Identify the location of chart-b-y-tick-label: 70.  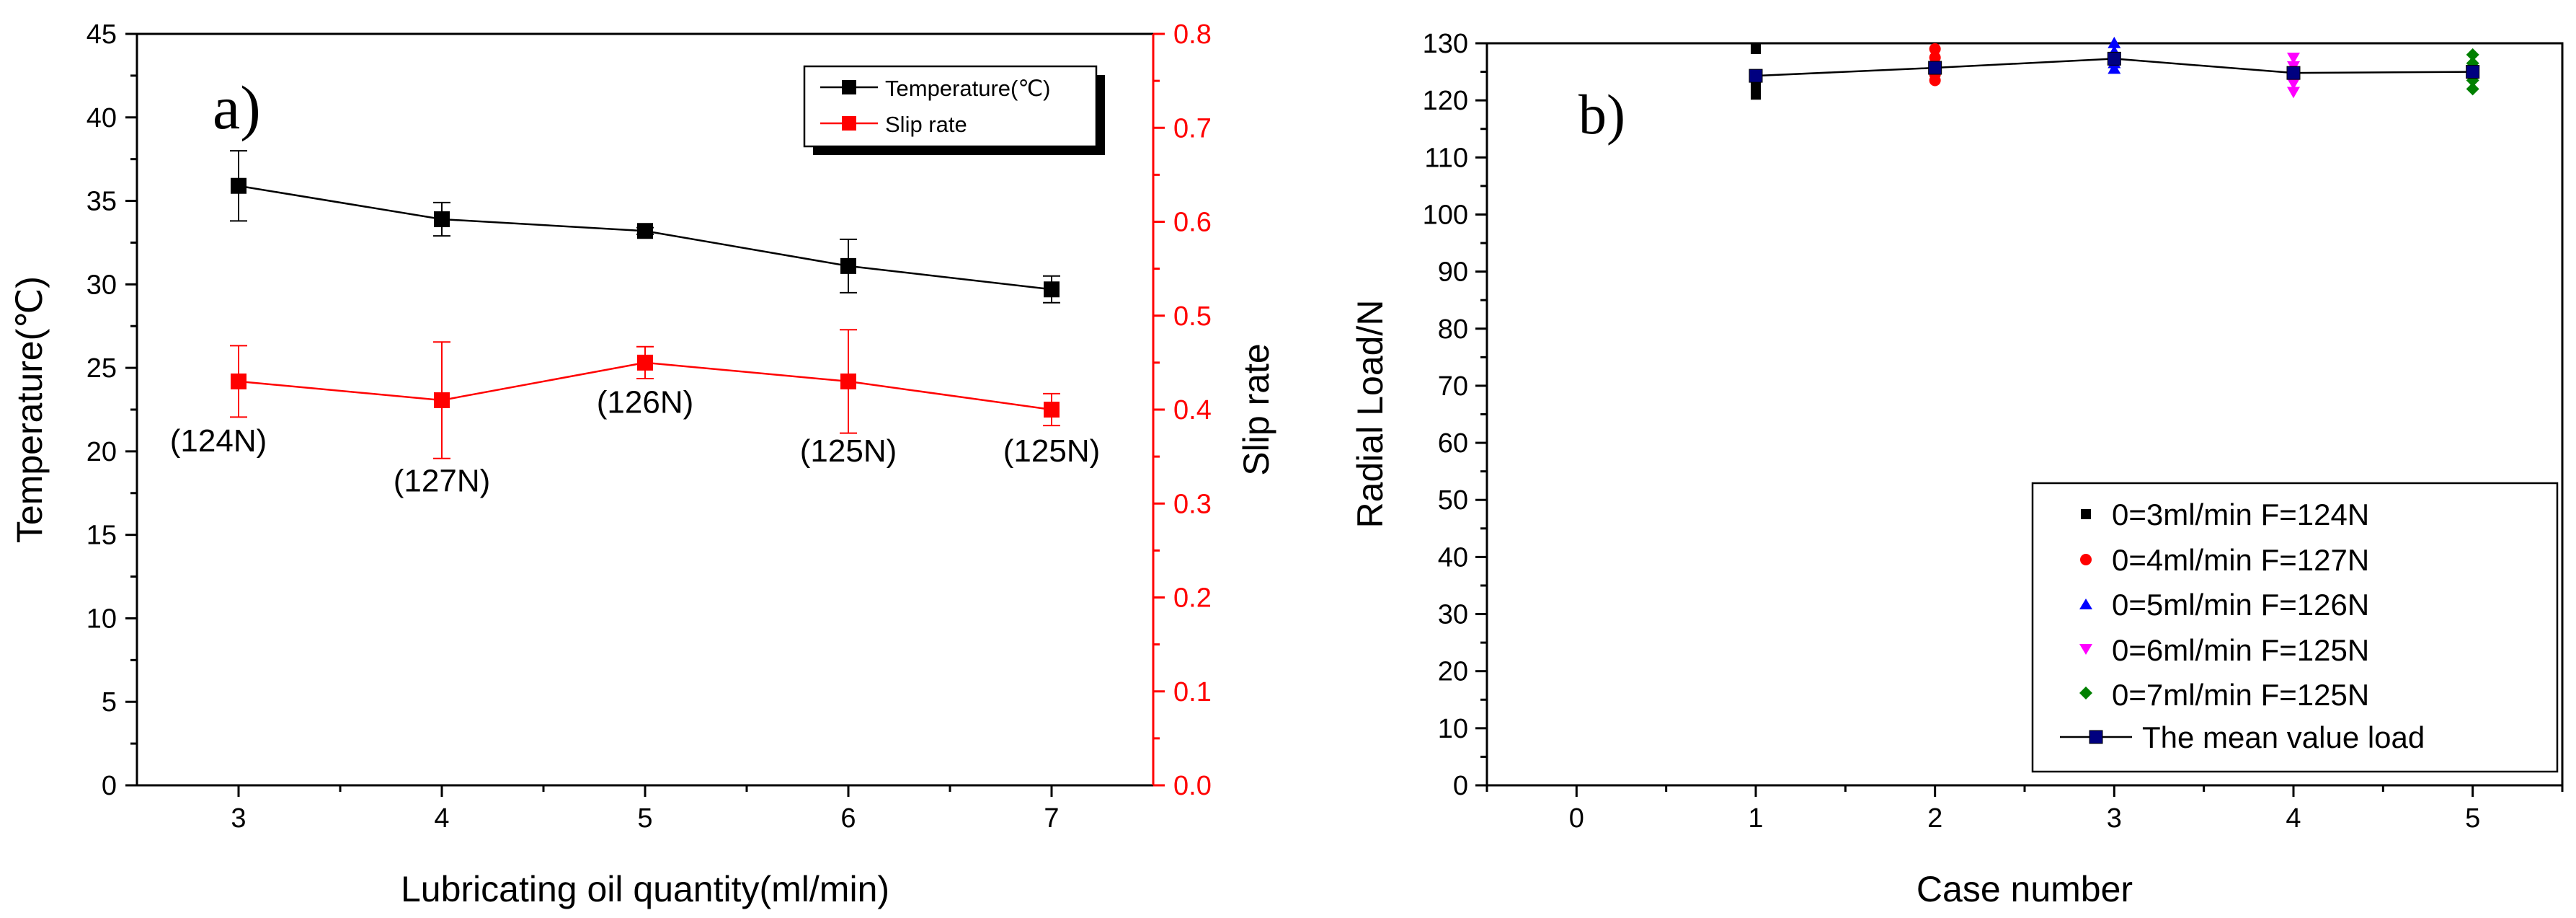
(1453, 386).